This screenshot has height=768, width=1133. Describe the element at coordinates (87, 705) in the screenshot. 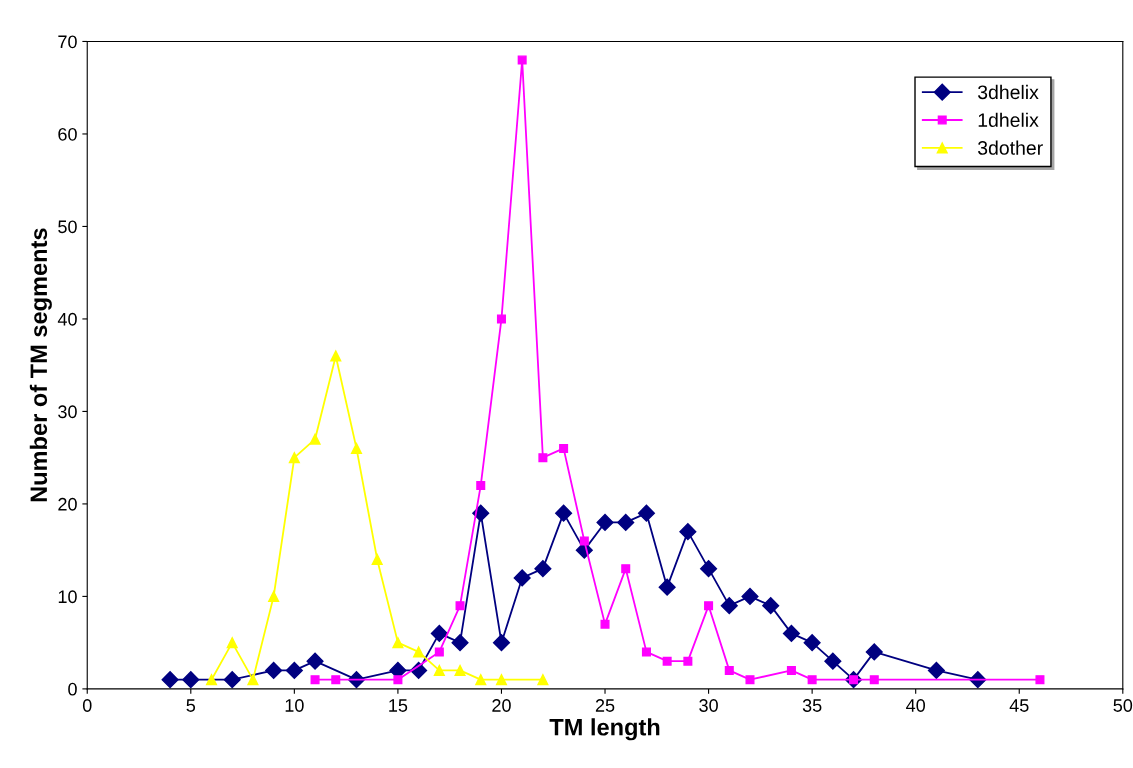

I see `x-tick-label: 0` at that location.